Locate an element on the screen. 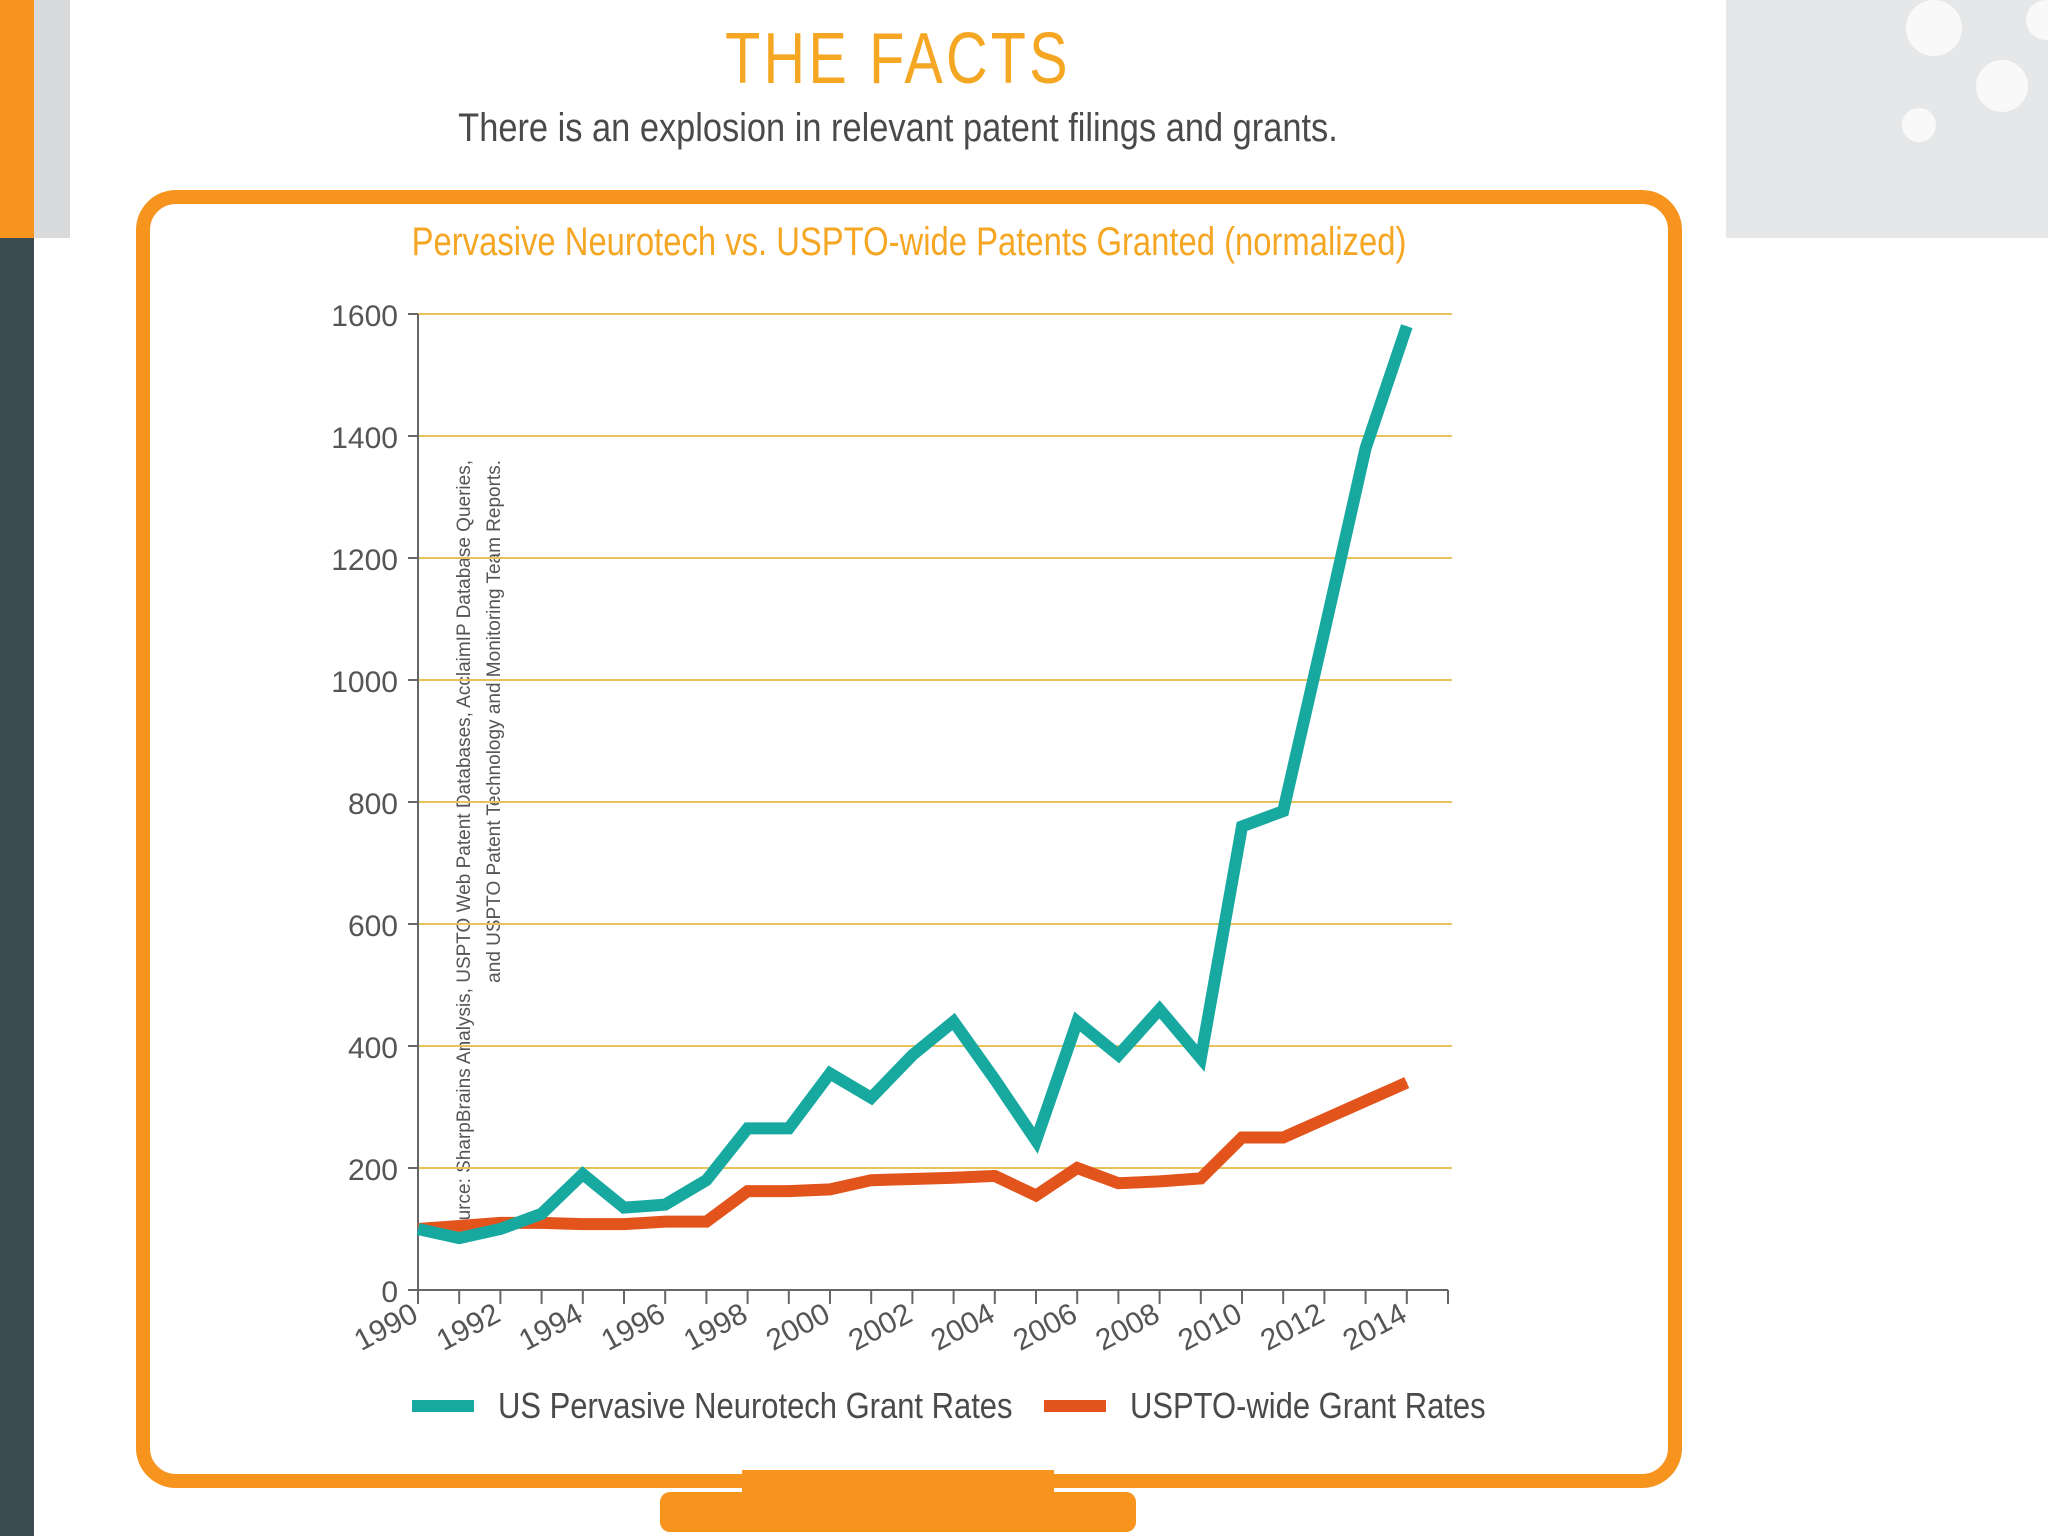 The image size is (2048, 1536). page-title: THE FACTS is located at coordinates (898, 59).